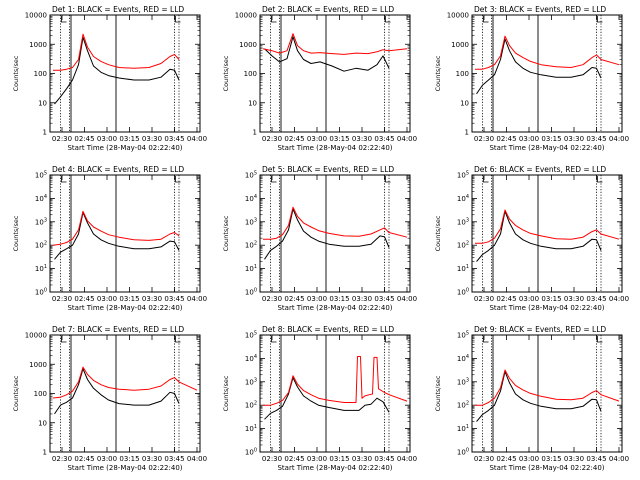 The width and height of the screenshot is (640, 480). I want to click on y-tick-label: 10000, so click(246, 16).